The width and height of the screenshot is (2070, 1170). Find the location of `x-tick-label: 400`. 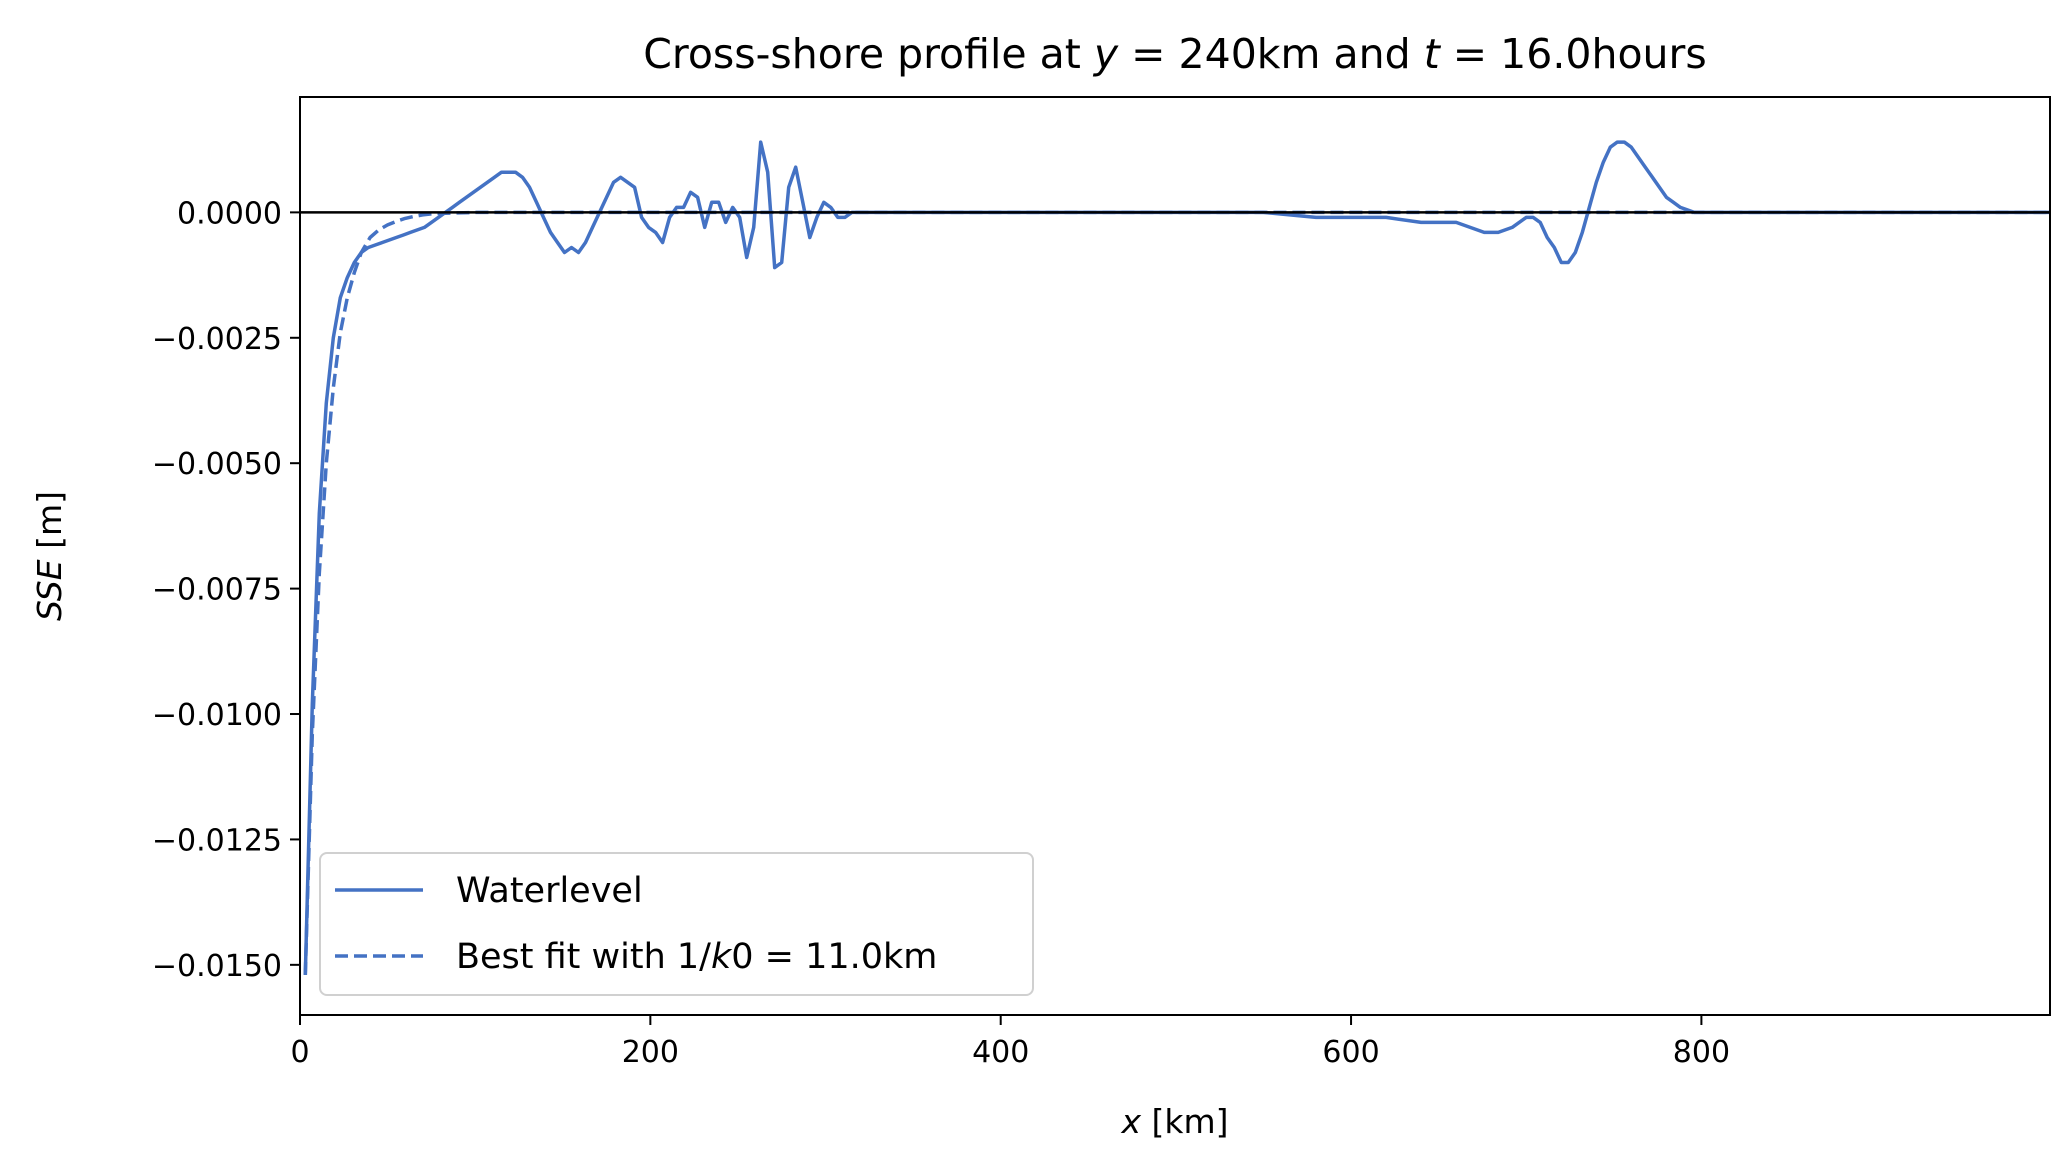

x-tick-label: 400 is located at coordinates (1000, 1052).